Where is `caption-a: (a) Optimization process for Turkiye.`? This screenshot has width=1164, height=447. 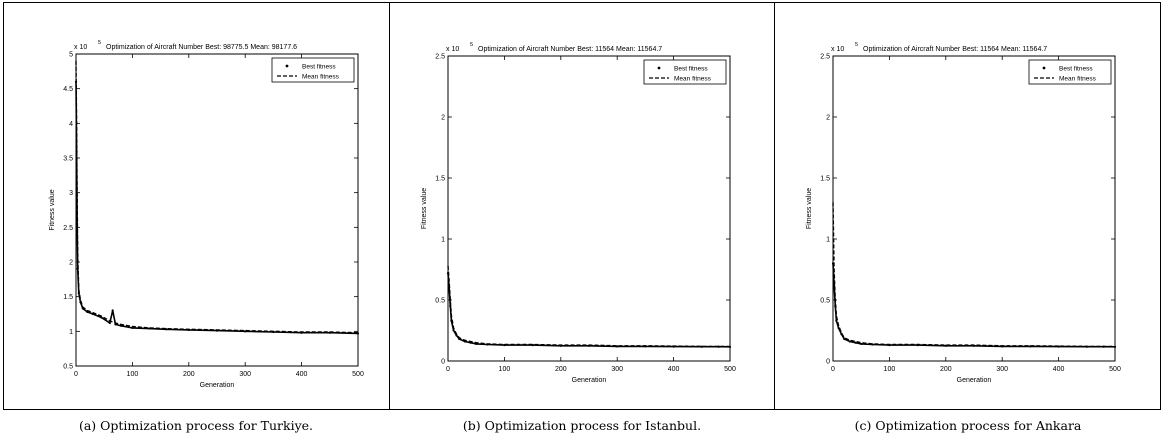 caption-a: (a) Optimization process for Turkiye. is located at coordinates (196, 425).